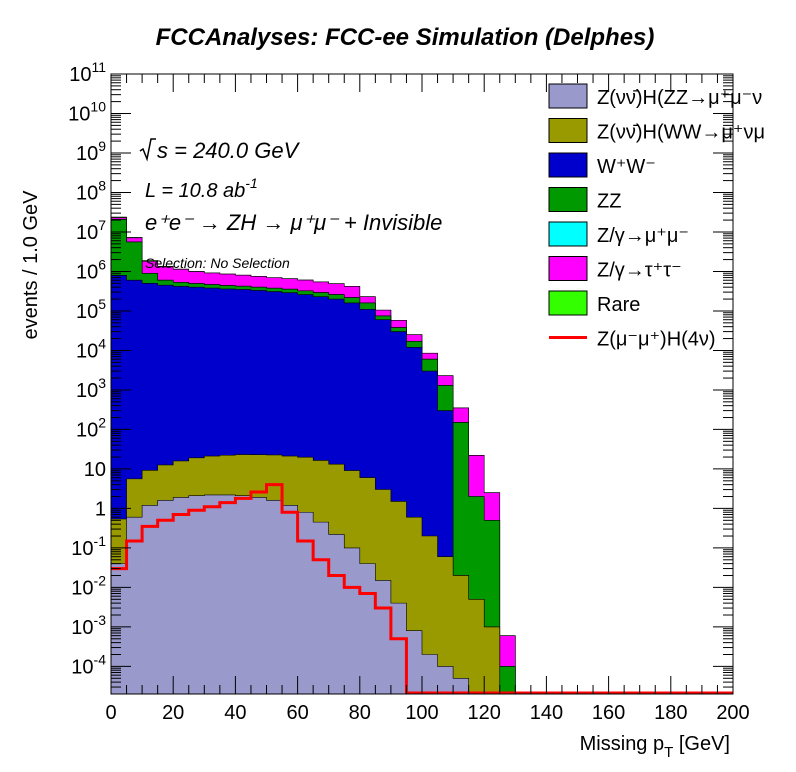 The image size is (796, 772). What do you see at coordinates (643, 236) in the screenshot?
I see `legend-label: Z/γ→μ⁺μ⁻` at bounding box center [643, 236].